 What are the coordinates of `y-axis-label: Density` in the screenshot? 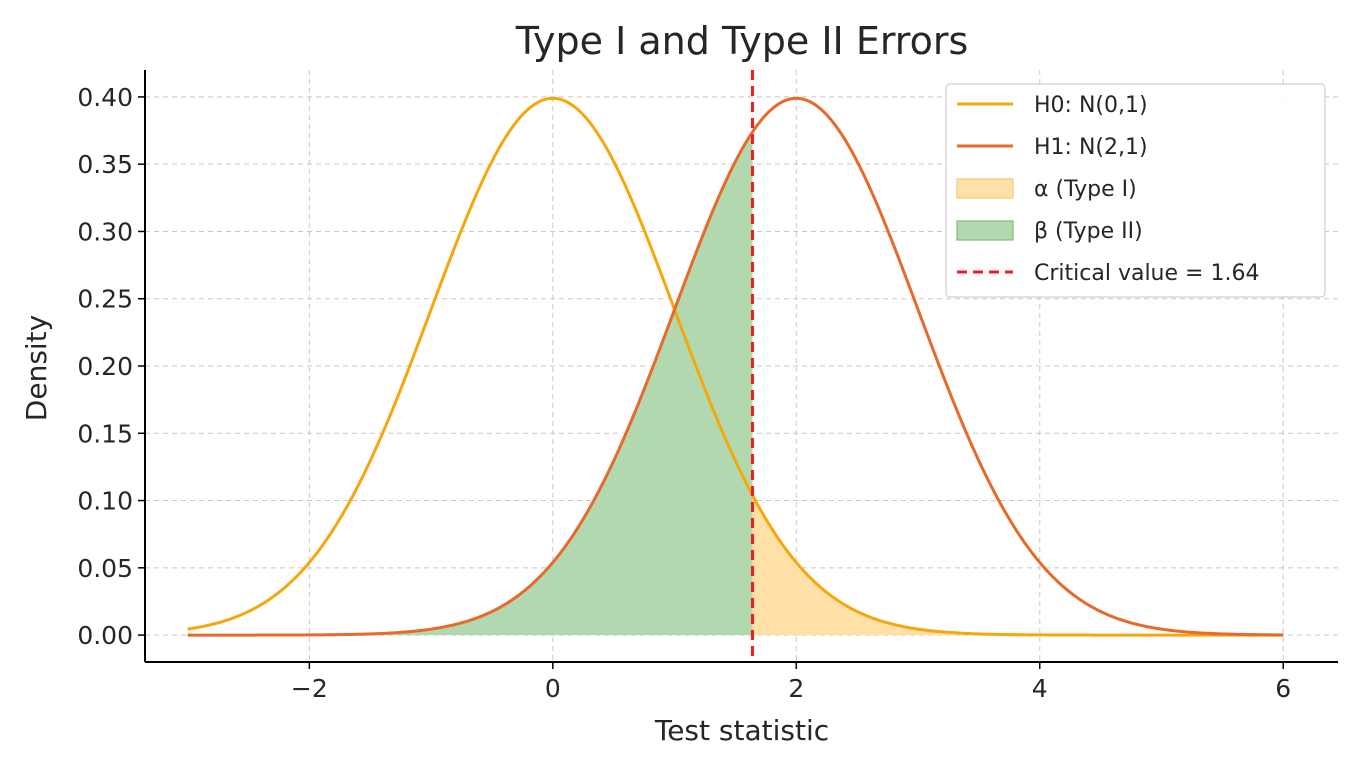 It's located at (36, 368).